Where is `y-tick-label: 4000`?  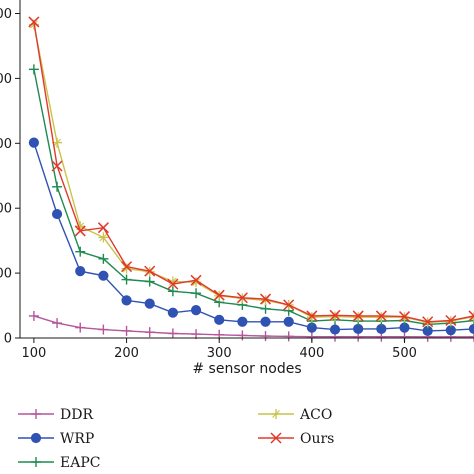 y-tick-label: 4000 is located at coordinates (6, 79).